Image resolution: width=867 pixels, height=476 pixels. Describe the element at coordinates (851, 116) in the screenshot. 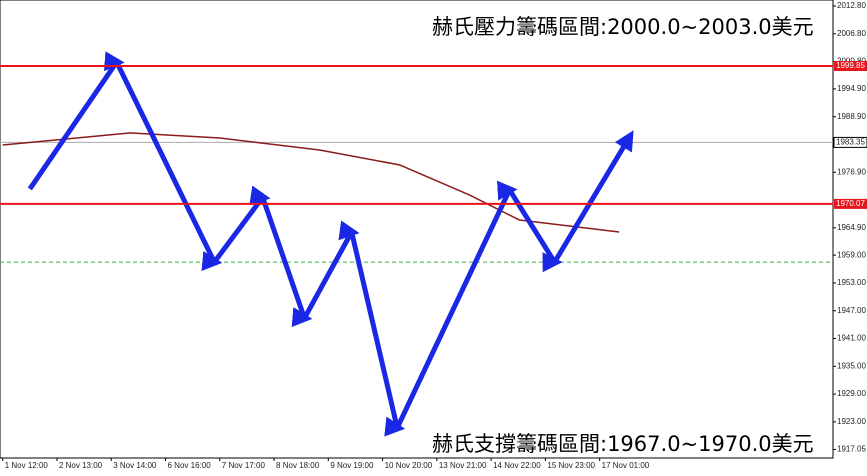

I see `y-tick-label: 1988.90` at that location.